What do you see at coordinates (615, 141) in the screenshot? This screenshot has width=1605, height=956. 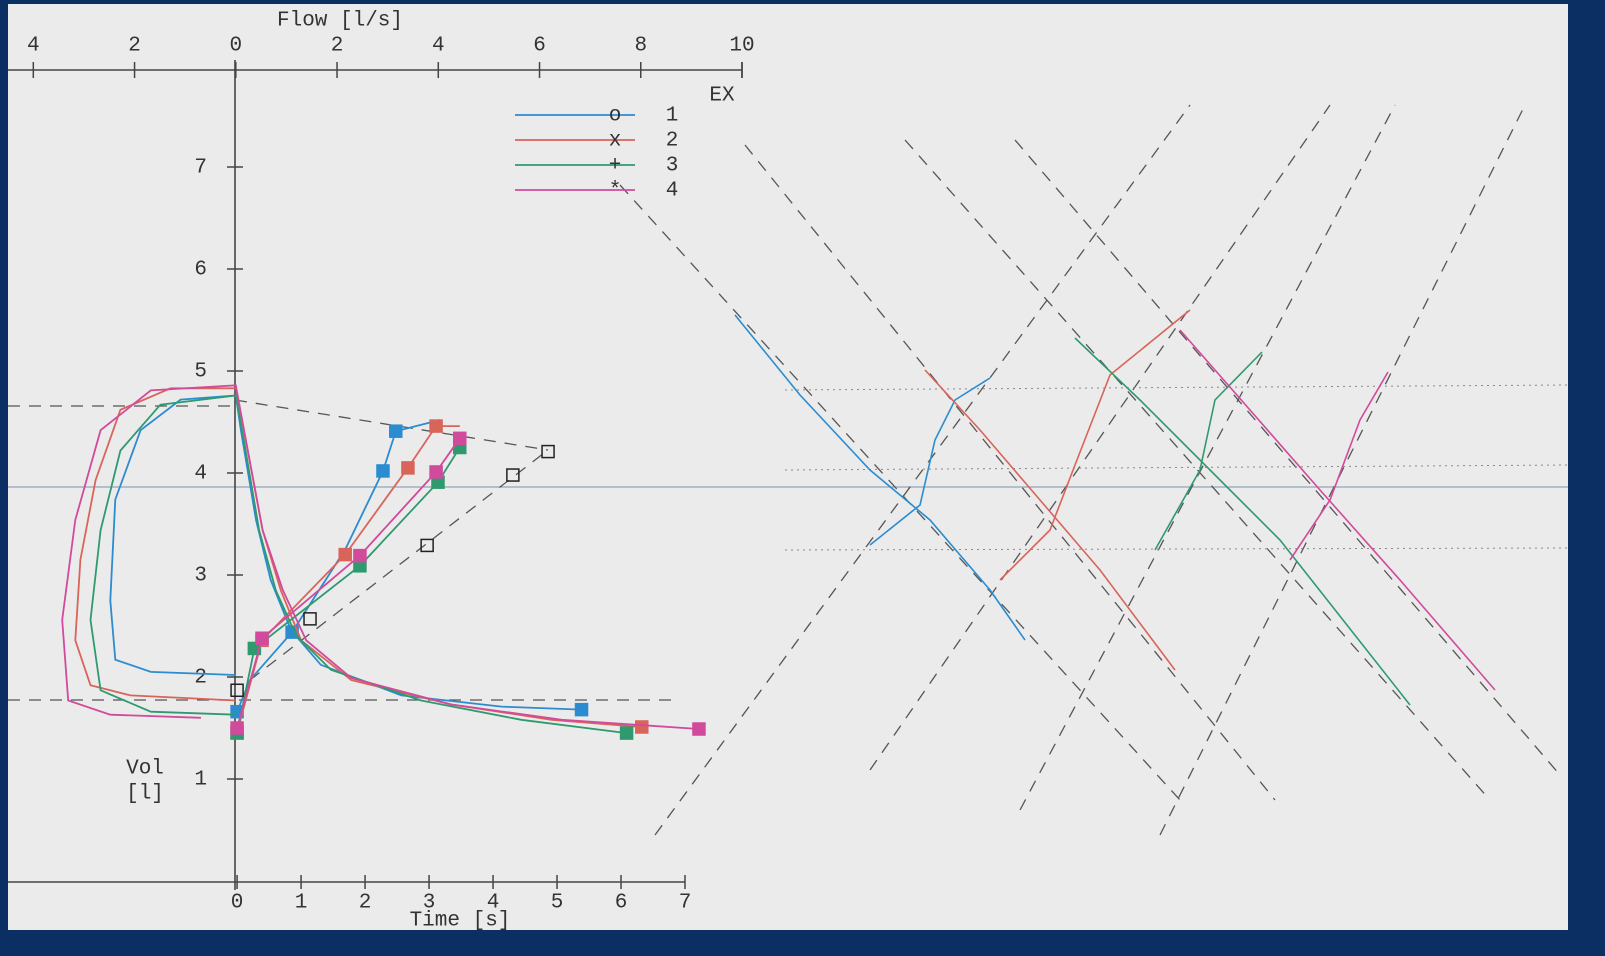 I see `legend-symbol: x` at bounding box center [615, 141].